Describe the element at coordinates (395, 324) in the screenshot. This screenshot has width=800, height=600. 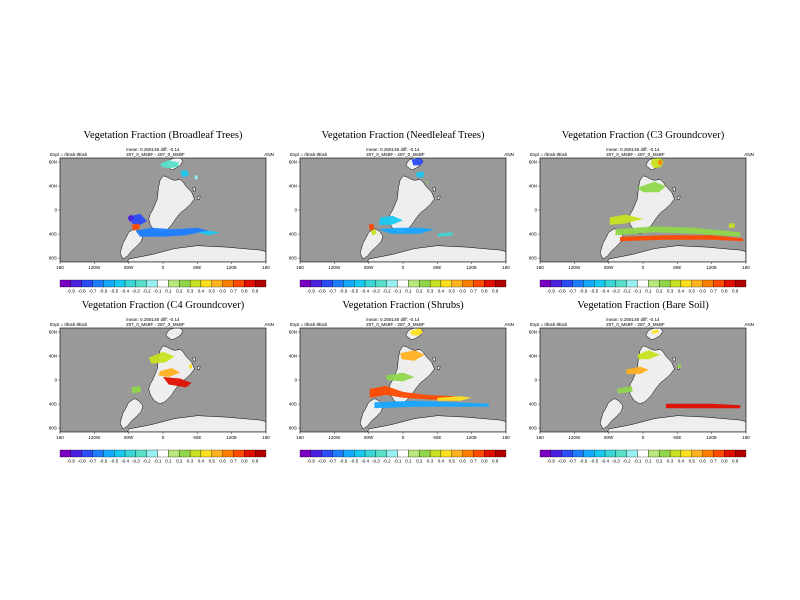
I see `run-code: 297_0_MsBF - 297_0_MsBF` at that location.